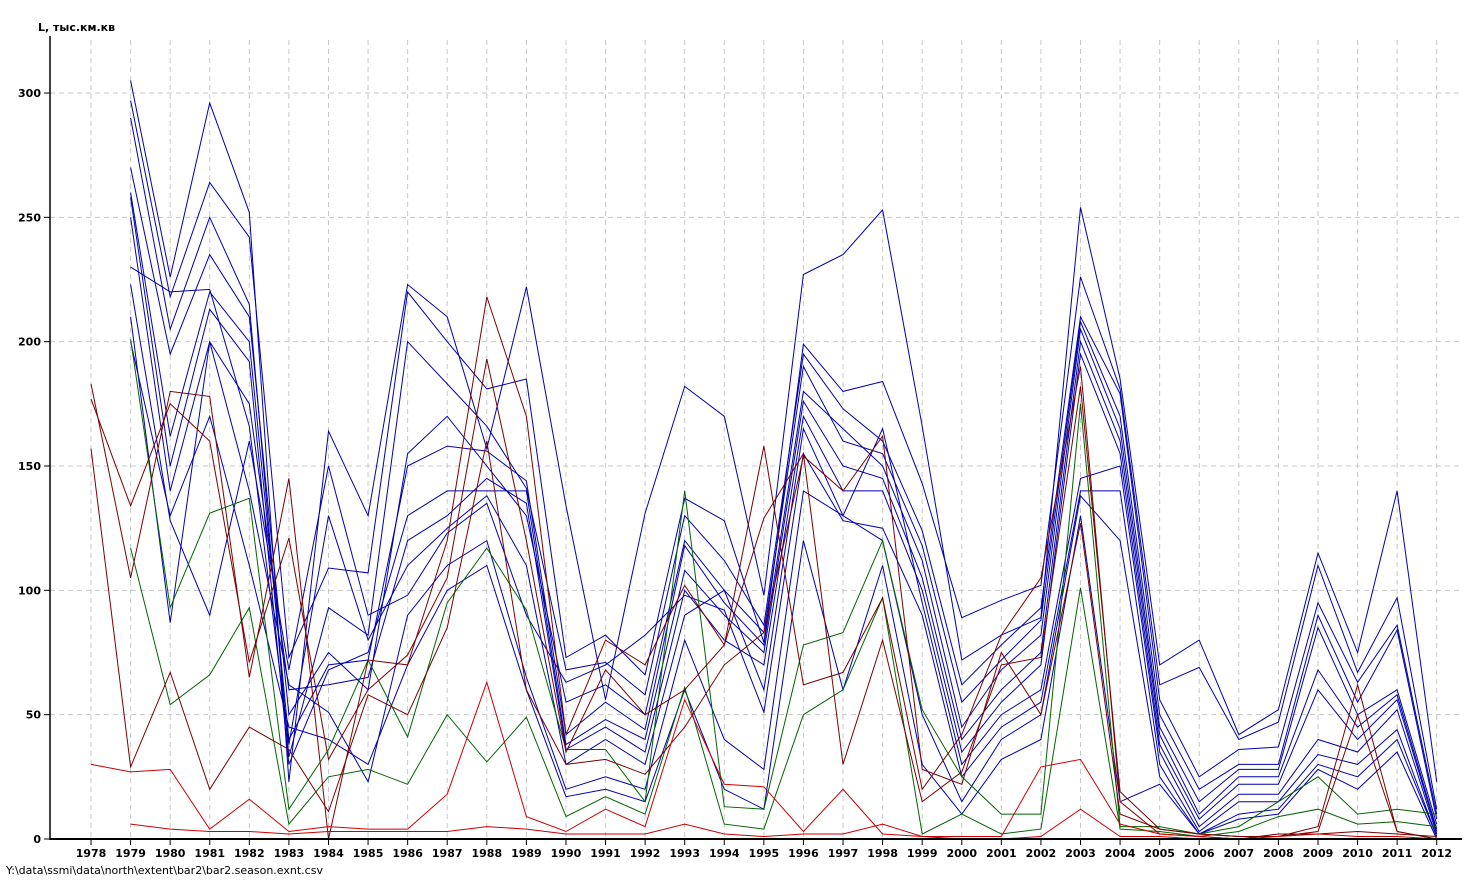 Image resolution: width=1473 pixels, height=880 pixels. What do you see at coordinates (1120, 853) in the screenshot?
I see `x-tick-label: 2004` at bounding box center [1120, 853].